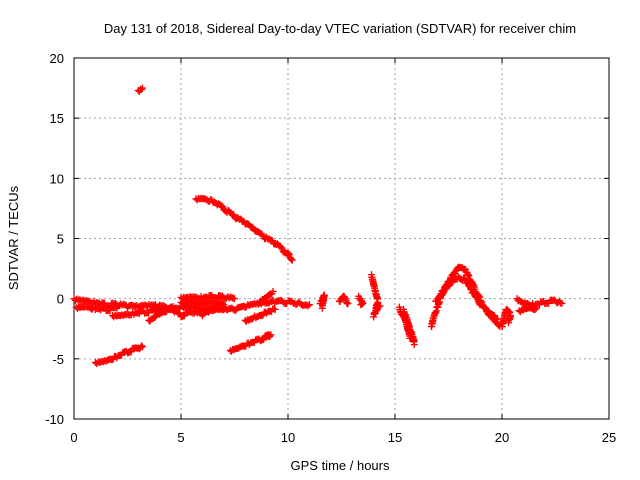 The height and width of the screenshot is (480, 640). I want to click on series-s12, so click(266, 296).